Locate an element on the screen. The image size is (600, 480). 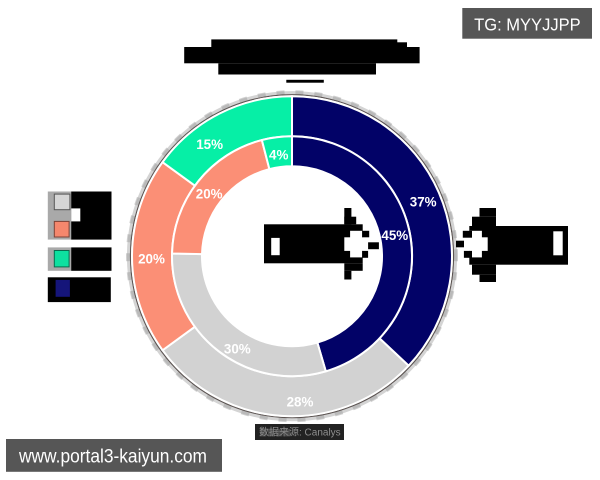
svg-text: 28% is located at coordinates (300, 402).